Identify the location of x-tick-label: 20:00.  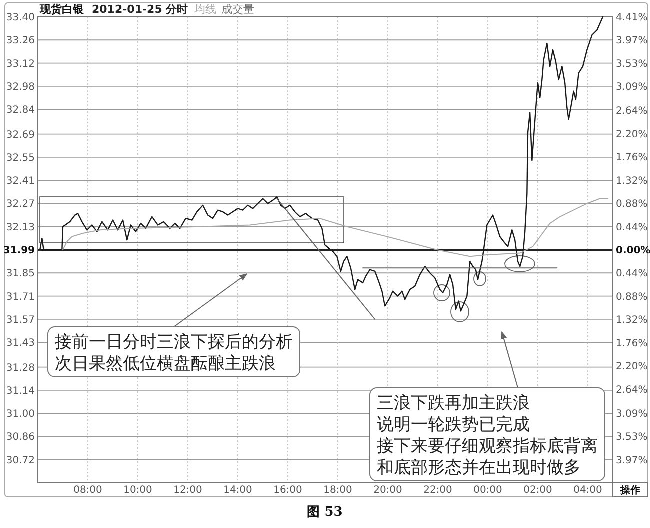
(388, 490).